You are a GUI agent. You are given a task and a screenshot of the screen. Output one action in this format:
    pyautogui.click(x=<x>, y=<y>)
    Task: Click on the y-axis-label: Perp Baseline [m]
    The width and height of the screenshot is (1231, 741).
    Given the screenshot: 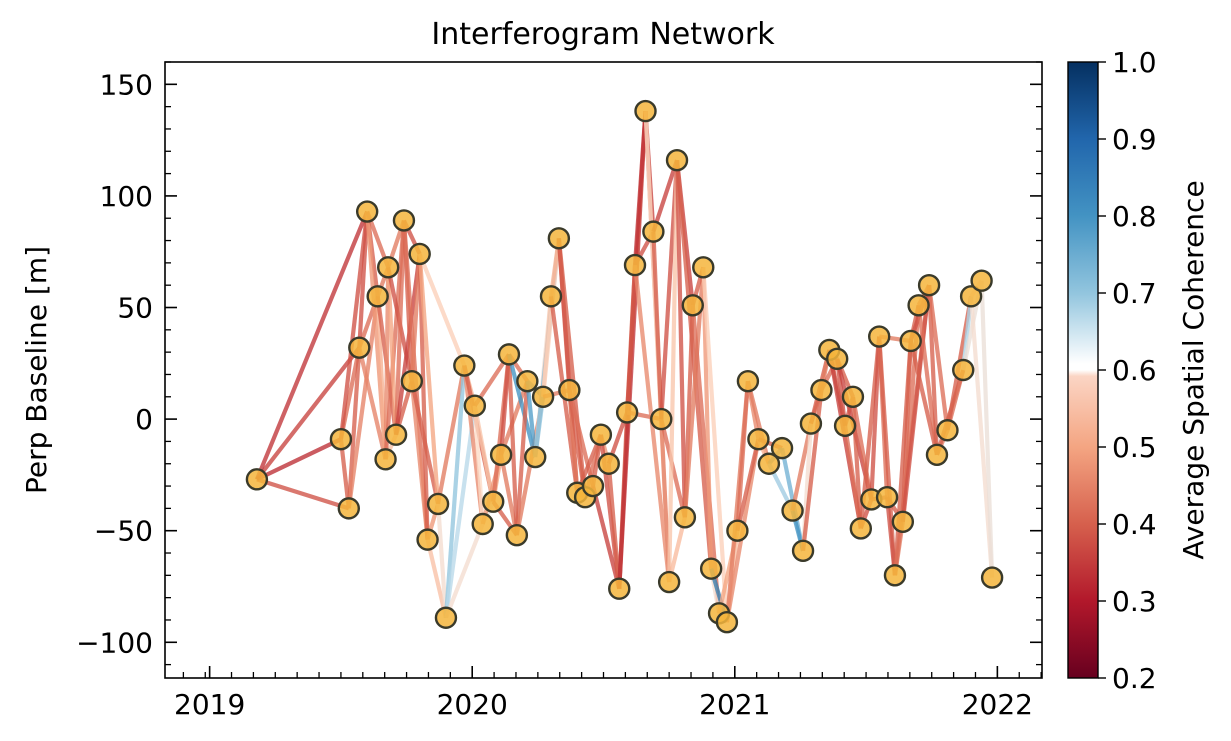 What is the action you would take?
    pyautogui.click(x=36, y=370)
    